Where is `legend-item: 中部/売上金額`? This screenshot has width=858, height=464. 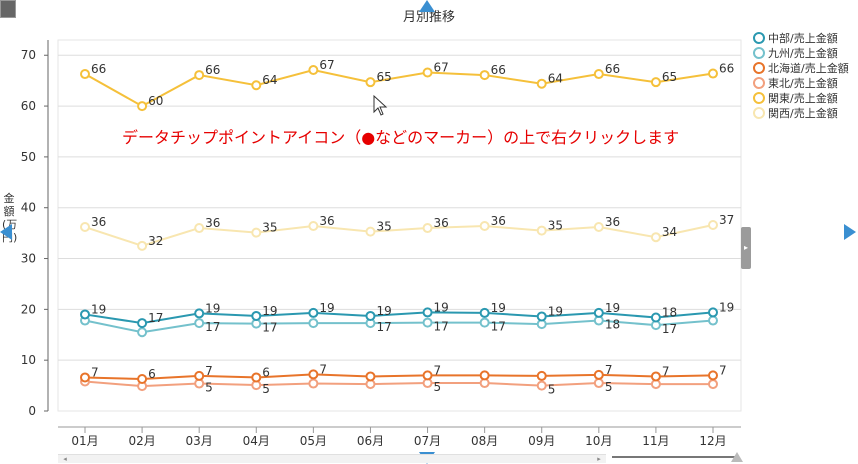
legend-item: 中部/売上金額 is located at coordinates (801, 37).